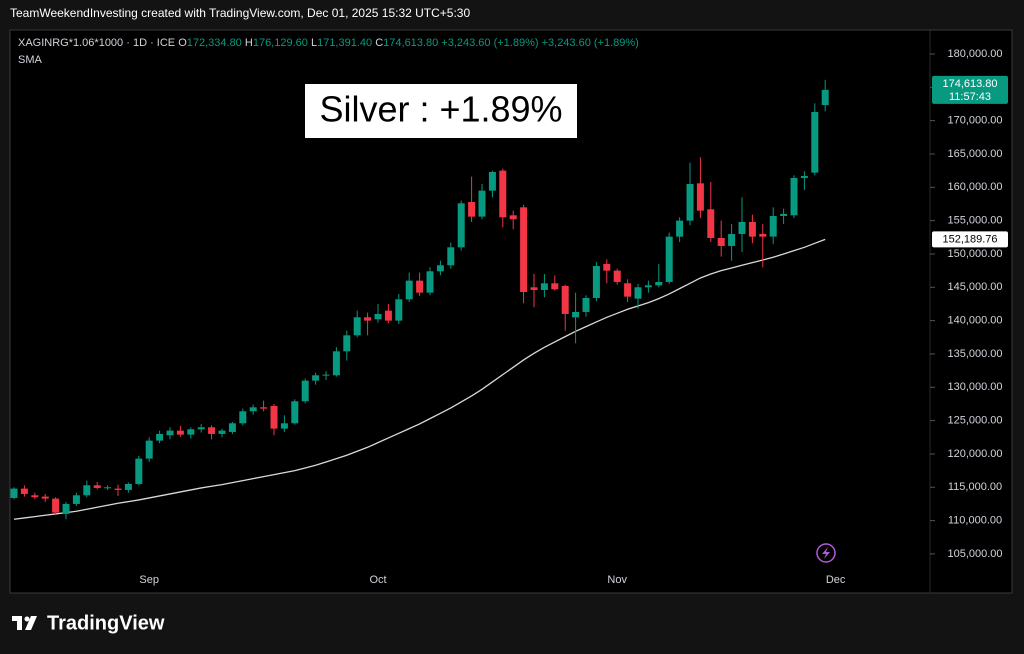 The image size is (1024, 654). I want to click on ohlc-letter: O, so click(182, 43).